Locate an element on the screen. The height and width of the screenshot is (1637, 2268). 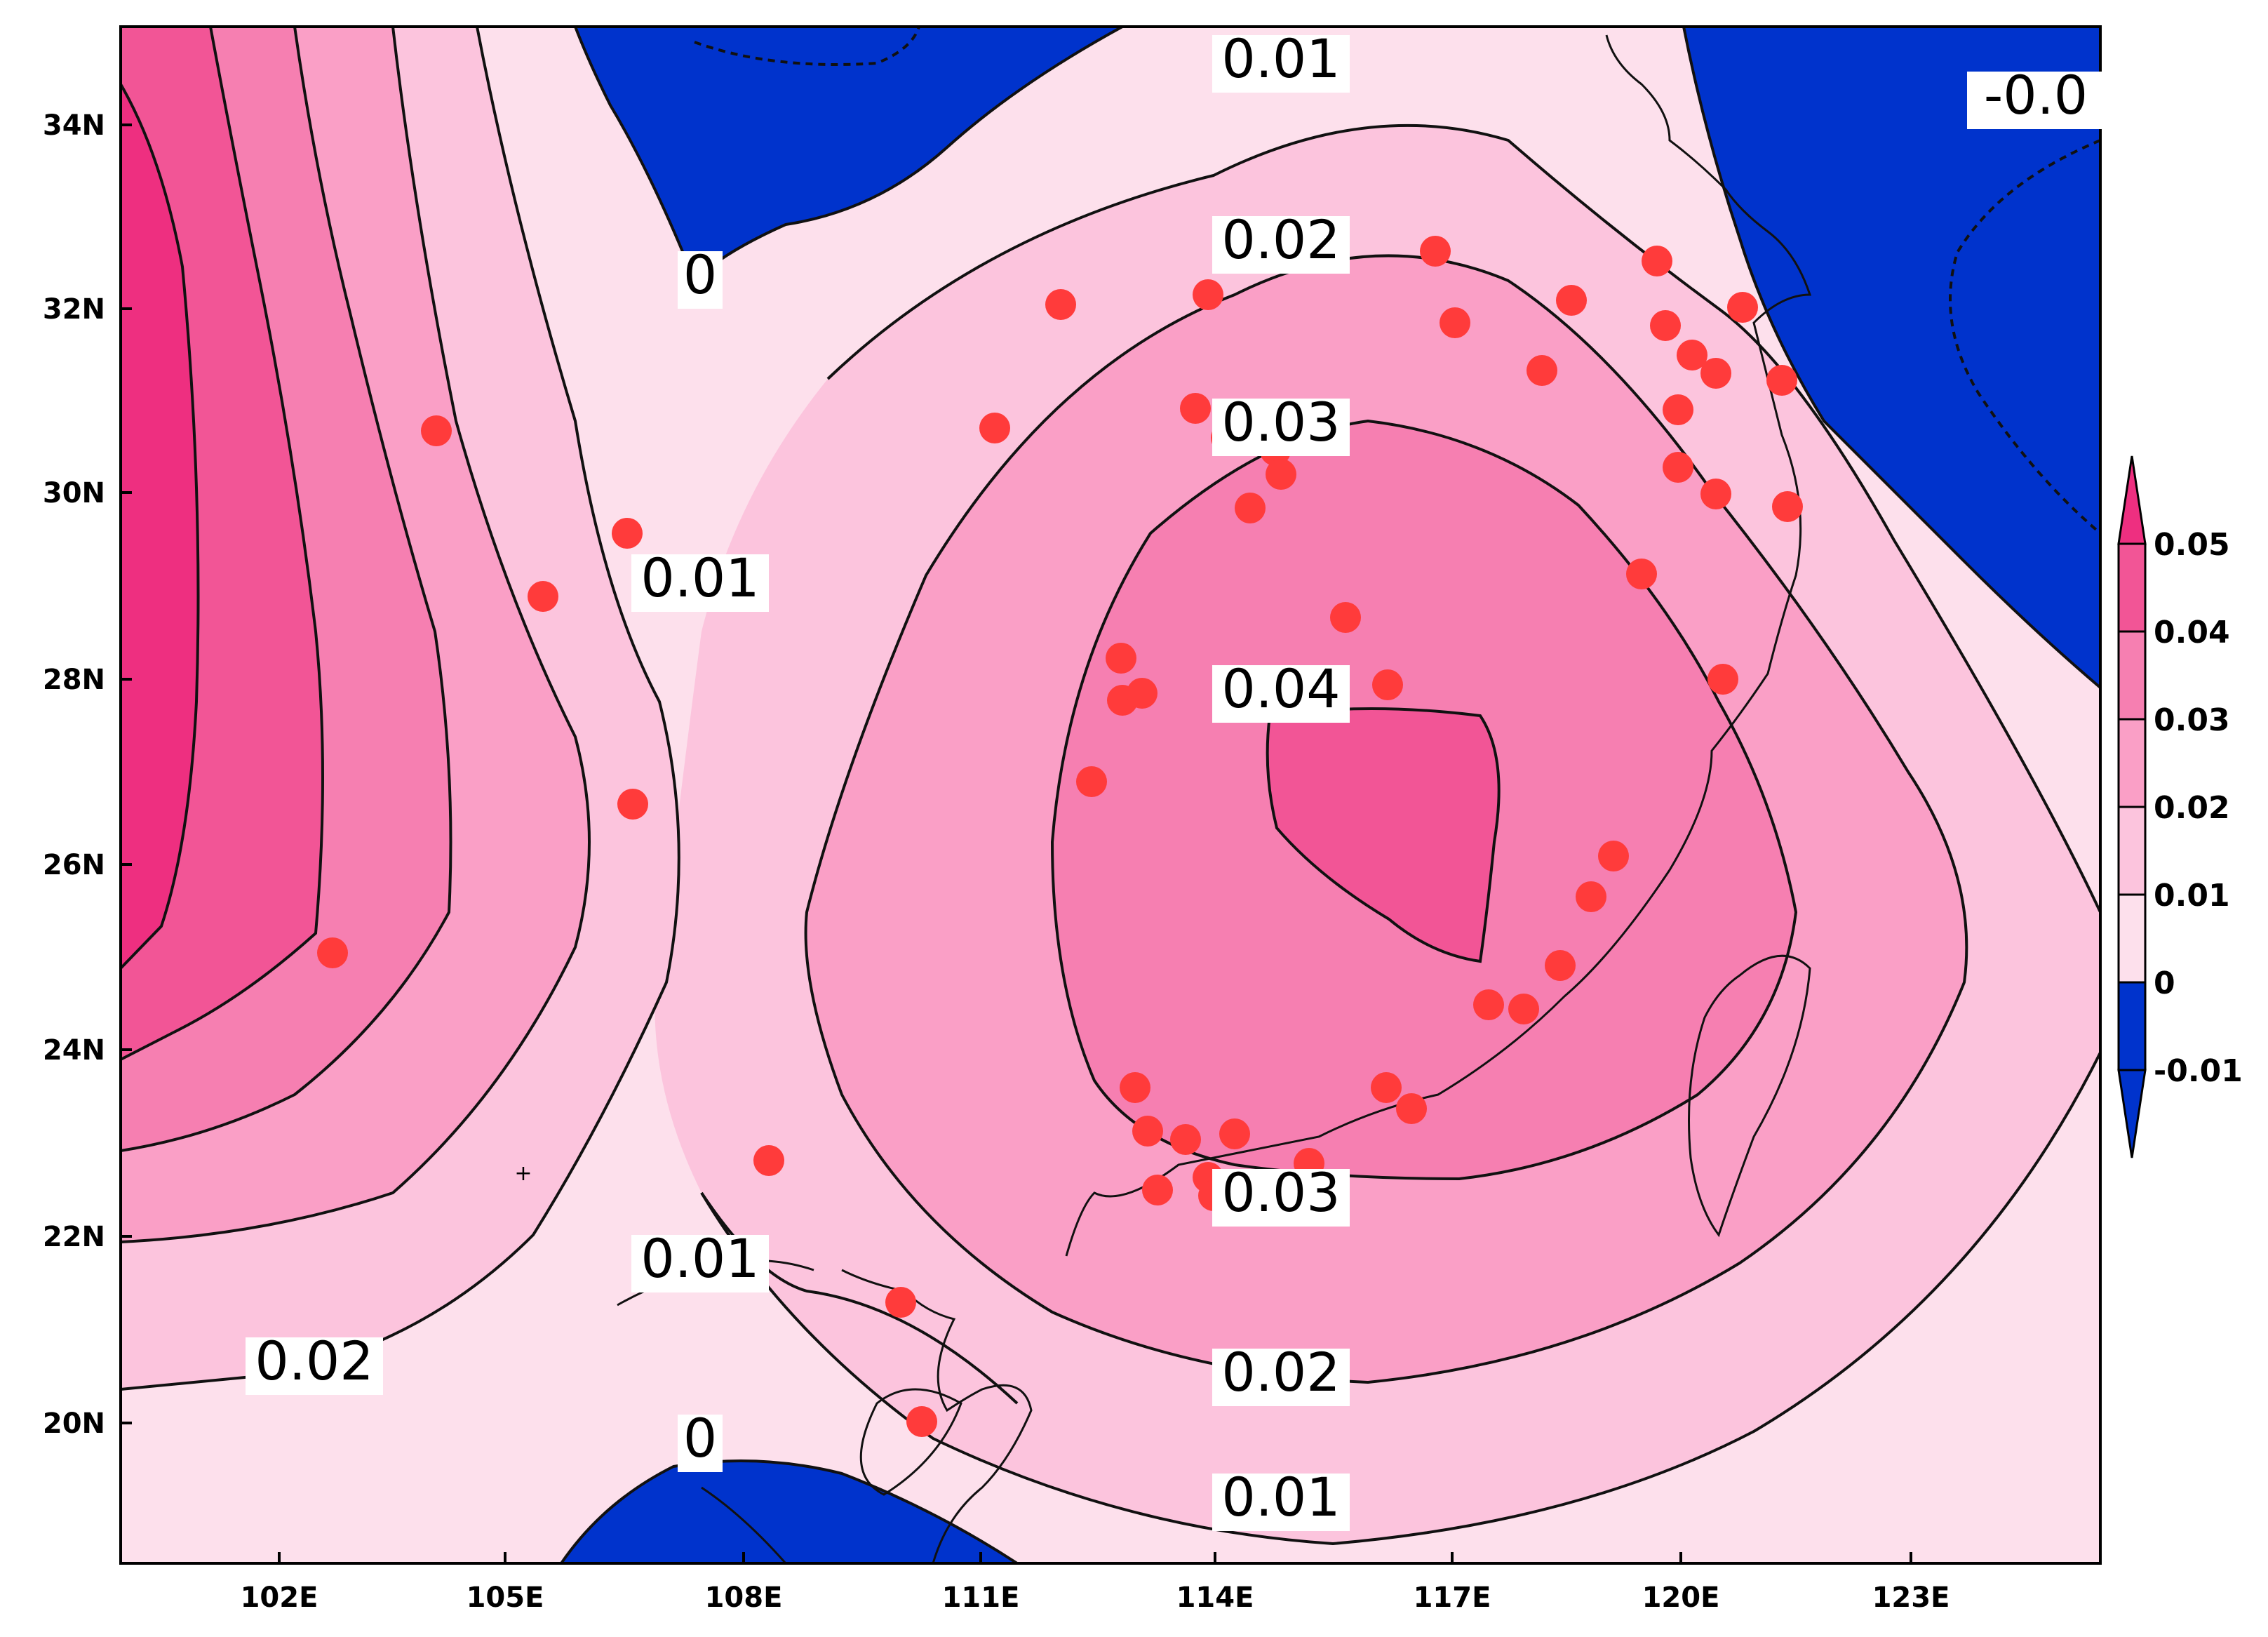
contour-label: 0 is located at coordinates (700, 274).